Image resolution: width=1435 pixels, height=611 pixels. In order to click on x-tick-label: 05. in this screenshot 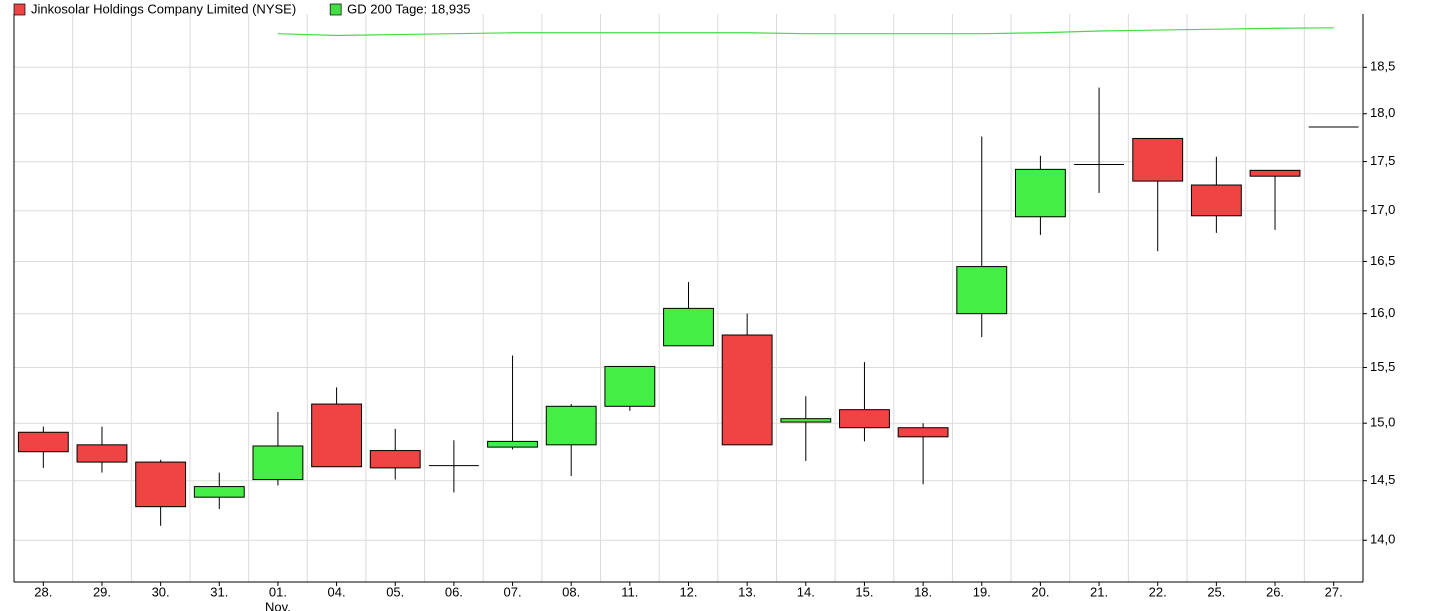, I will do `click(395, 591)`.